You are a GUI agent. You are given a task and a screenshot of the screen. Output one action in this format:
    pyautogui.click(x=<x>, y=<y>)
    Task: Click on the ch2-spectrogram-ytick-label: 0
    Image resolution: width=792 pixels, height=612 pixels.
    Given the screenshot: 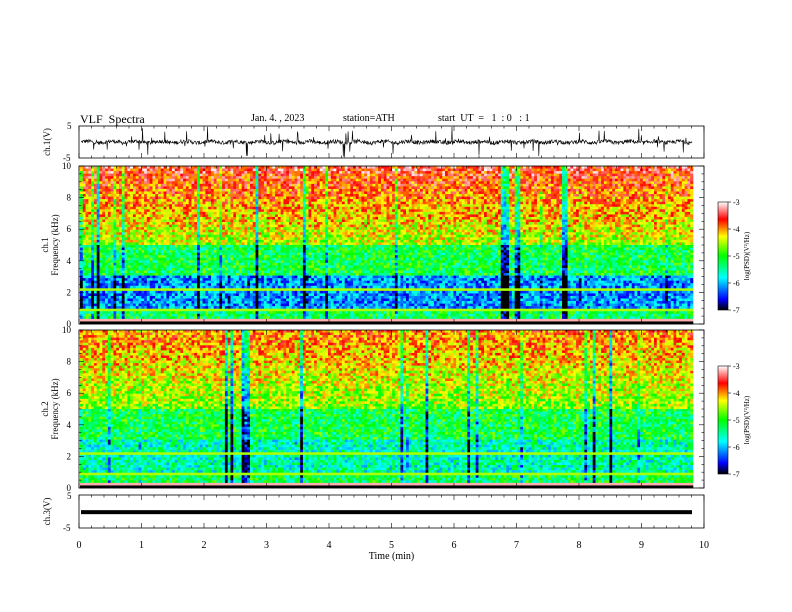 What is the action you would take?
    pyautogui.click(x=69, y=488)
    